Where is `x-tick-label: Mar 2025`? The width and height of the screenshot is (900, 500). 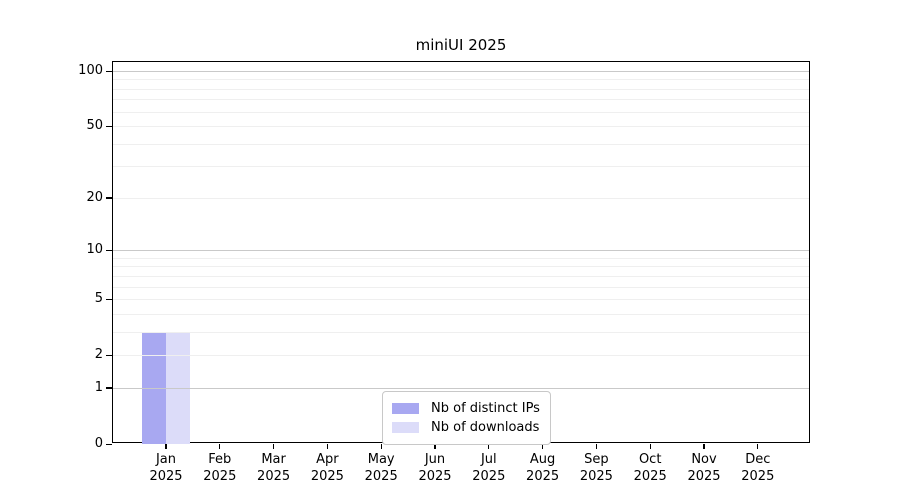
x-tick-label: Mar 2025 is located at coordinates (274, 468).